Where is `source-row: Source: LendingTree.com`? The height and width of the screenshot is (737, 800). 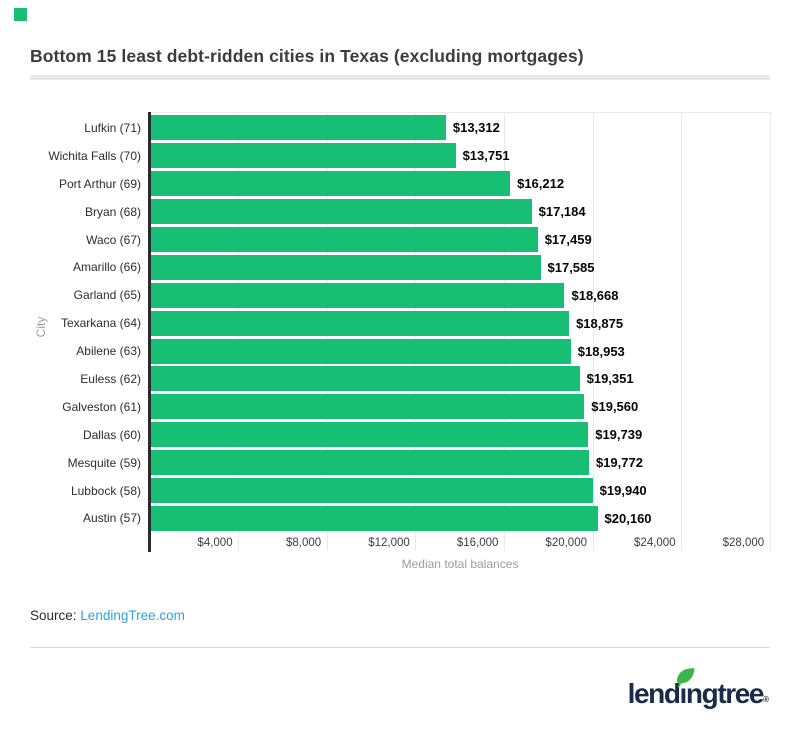
source-row: Source: LendingTree.com is located at coordinates (107, 615).